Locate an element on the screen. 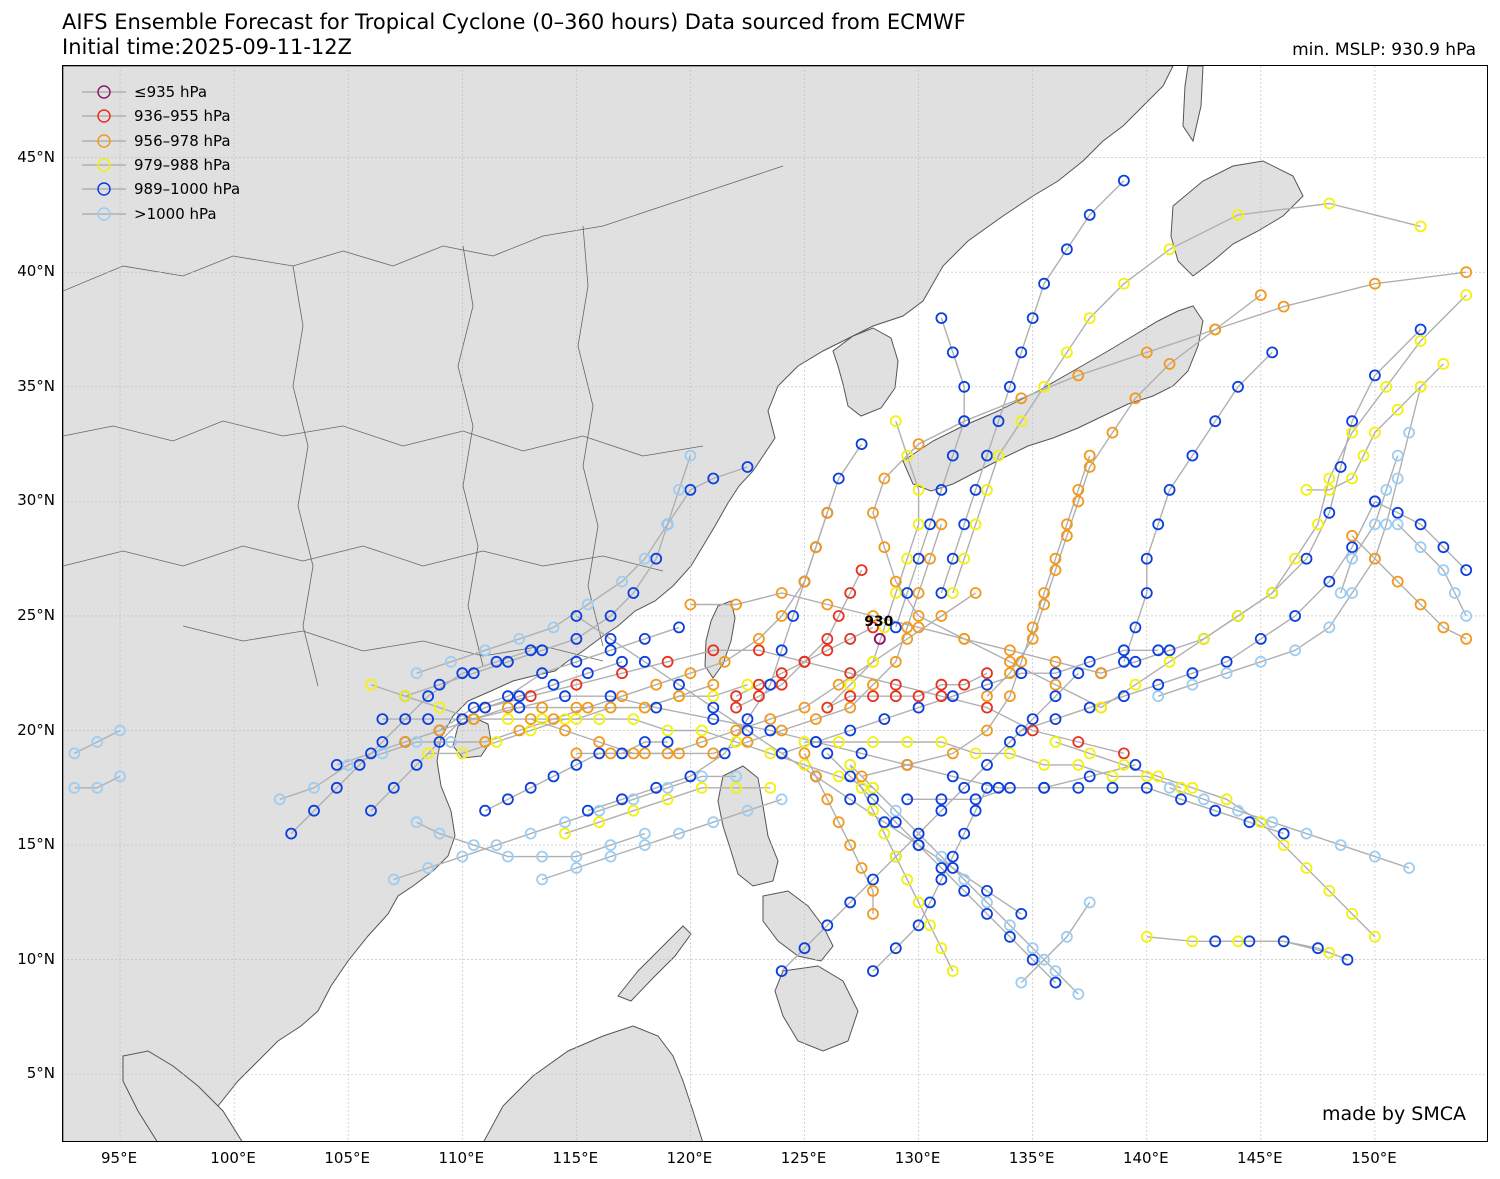  legend-entry: 956–978 hPa is located at coordinates (161, 141).